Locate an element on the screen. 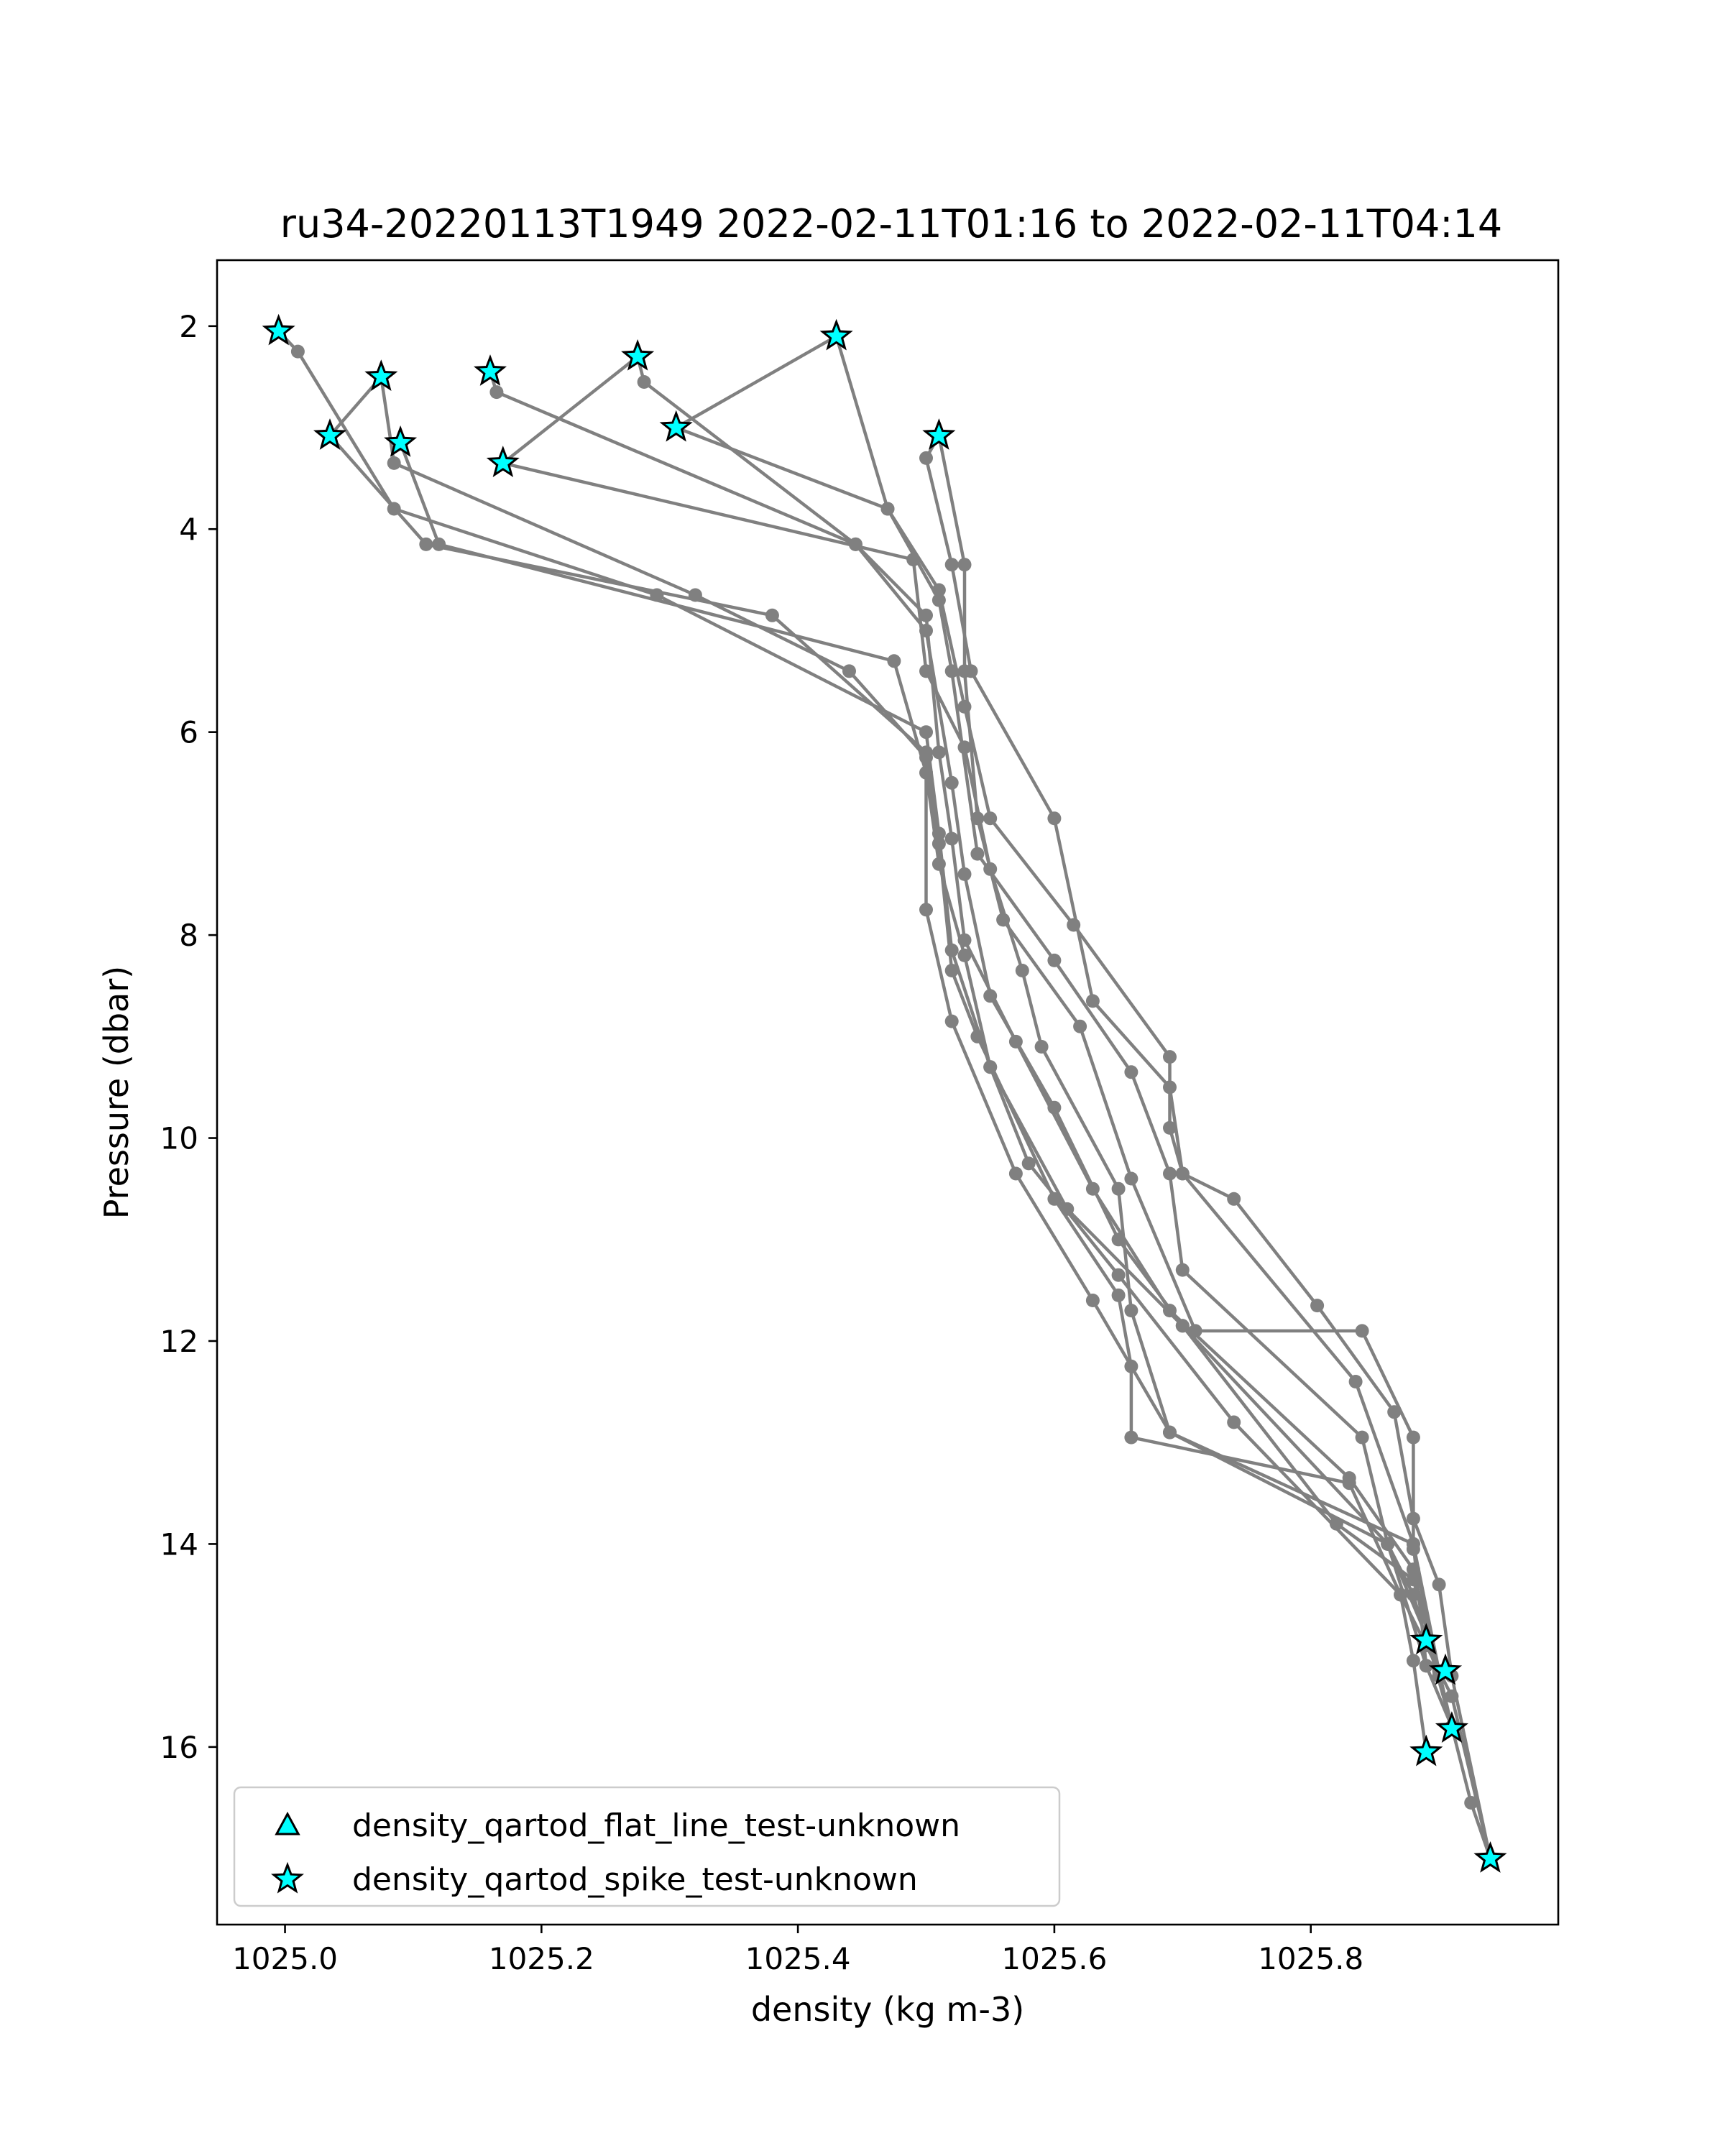 This screenshot has width=1725, height=2156. y-tick-label-3: 6 is located at coordinates (188, 733).